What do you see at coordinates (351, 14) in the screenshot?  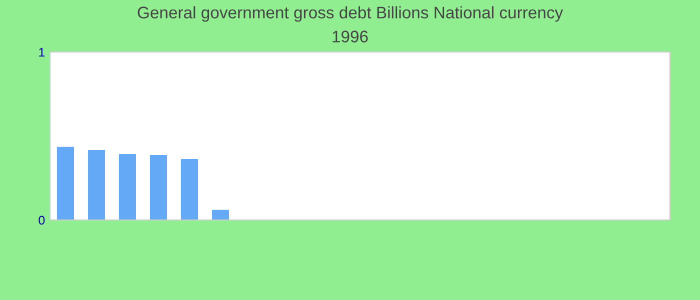 I see `chart-title: General government gross debt Billions National currency` at bounding box center [351, 14].